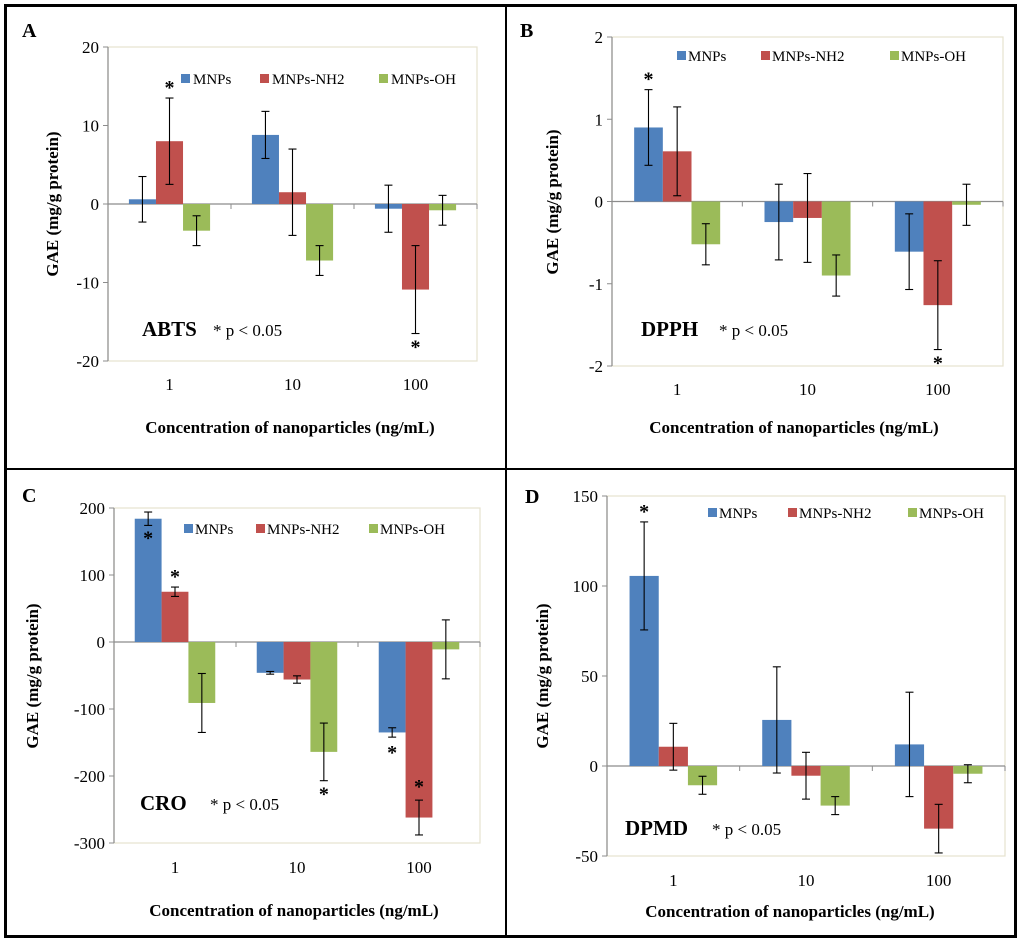 The width and height of the screenshot is (1024, 943). Describe the element at coordinates (29, 31) in the screenshot. I see `panel-letter: A` at that location.